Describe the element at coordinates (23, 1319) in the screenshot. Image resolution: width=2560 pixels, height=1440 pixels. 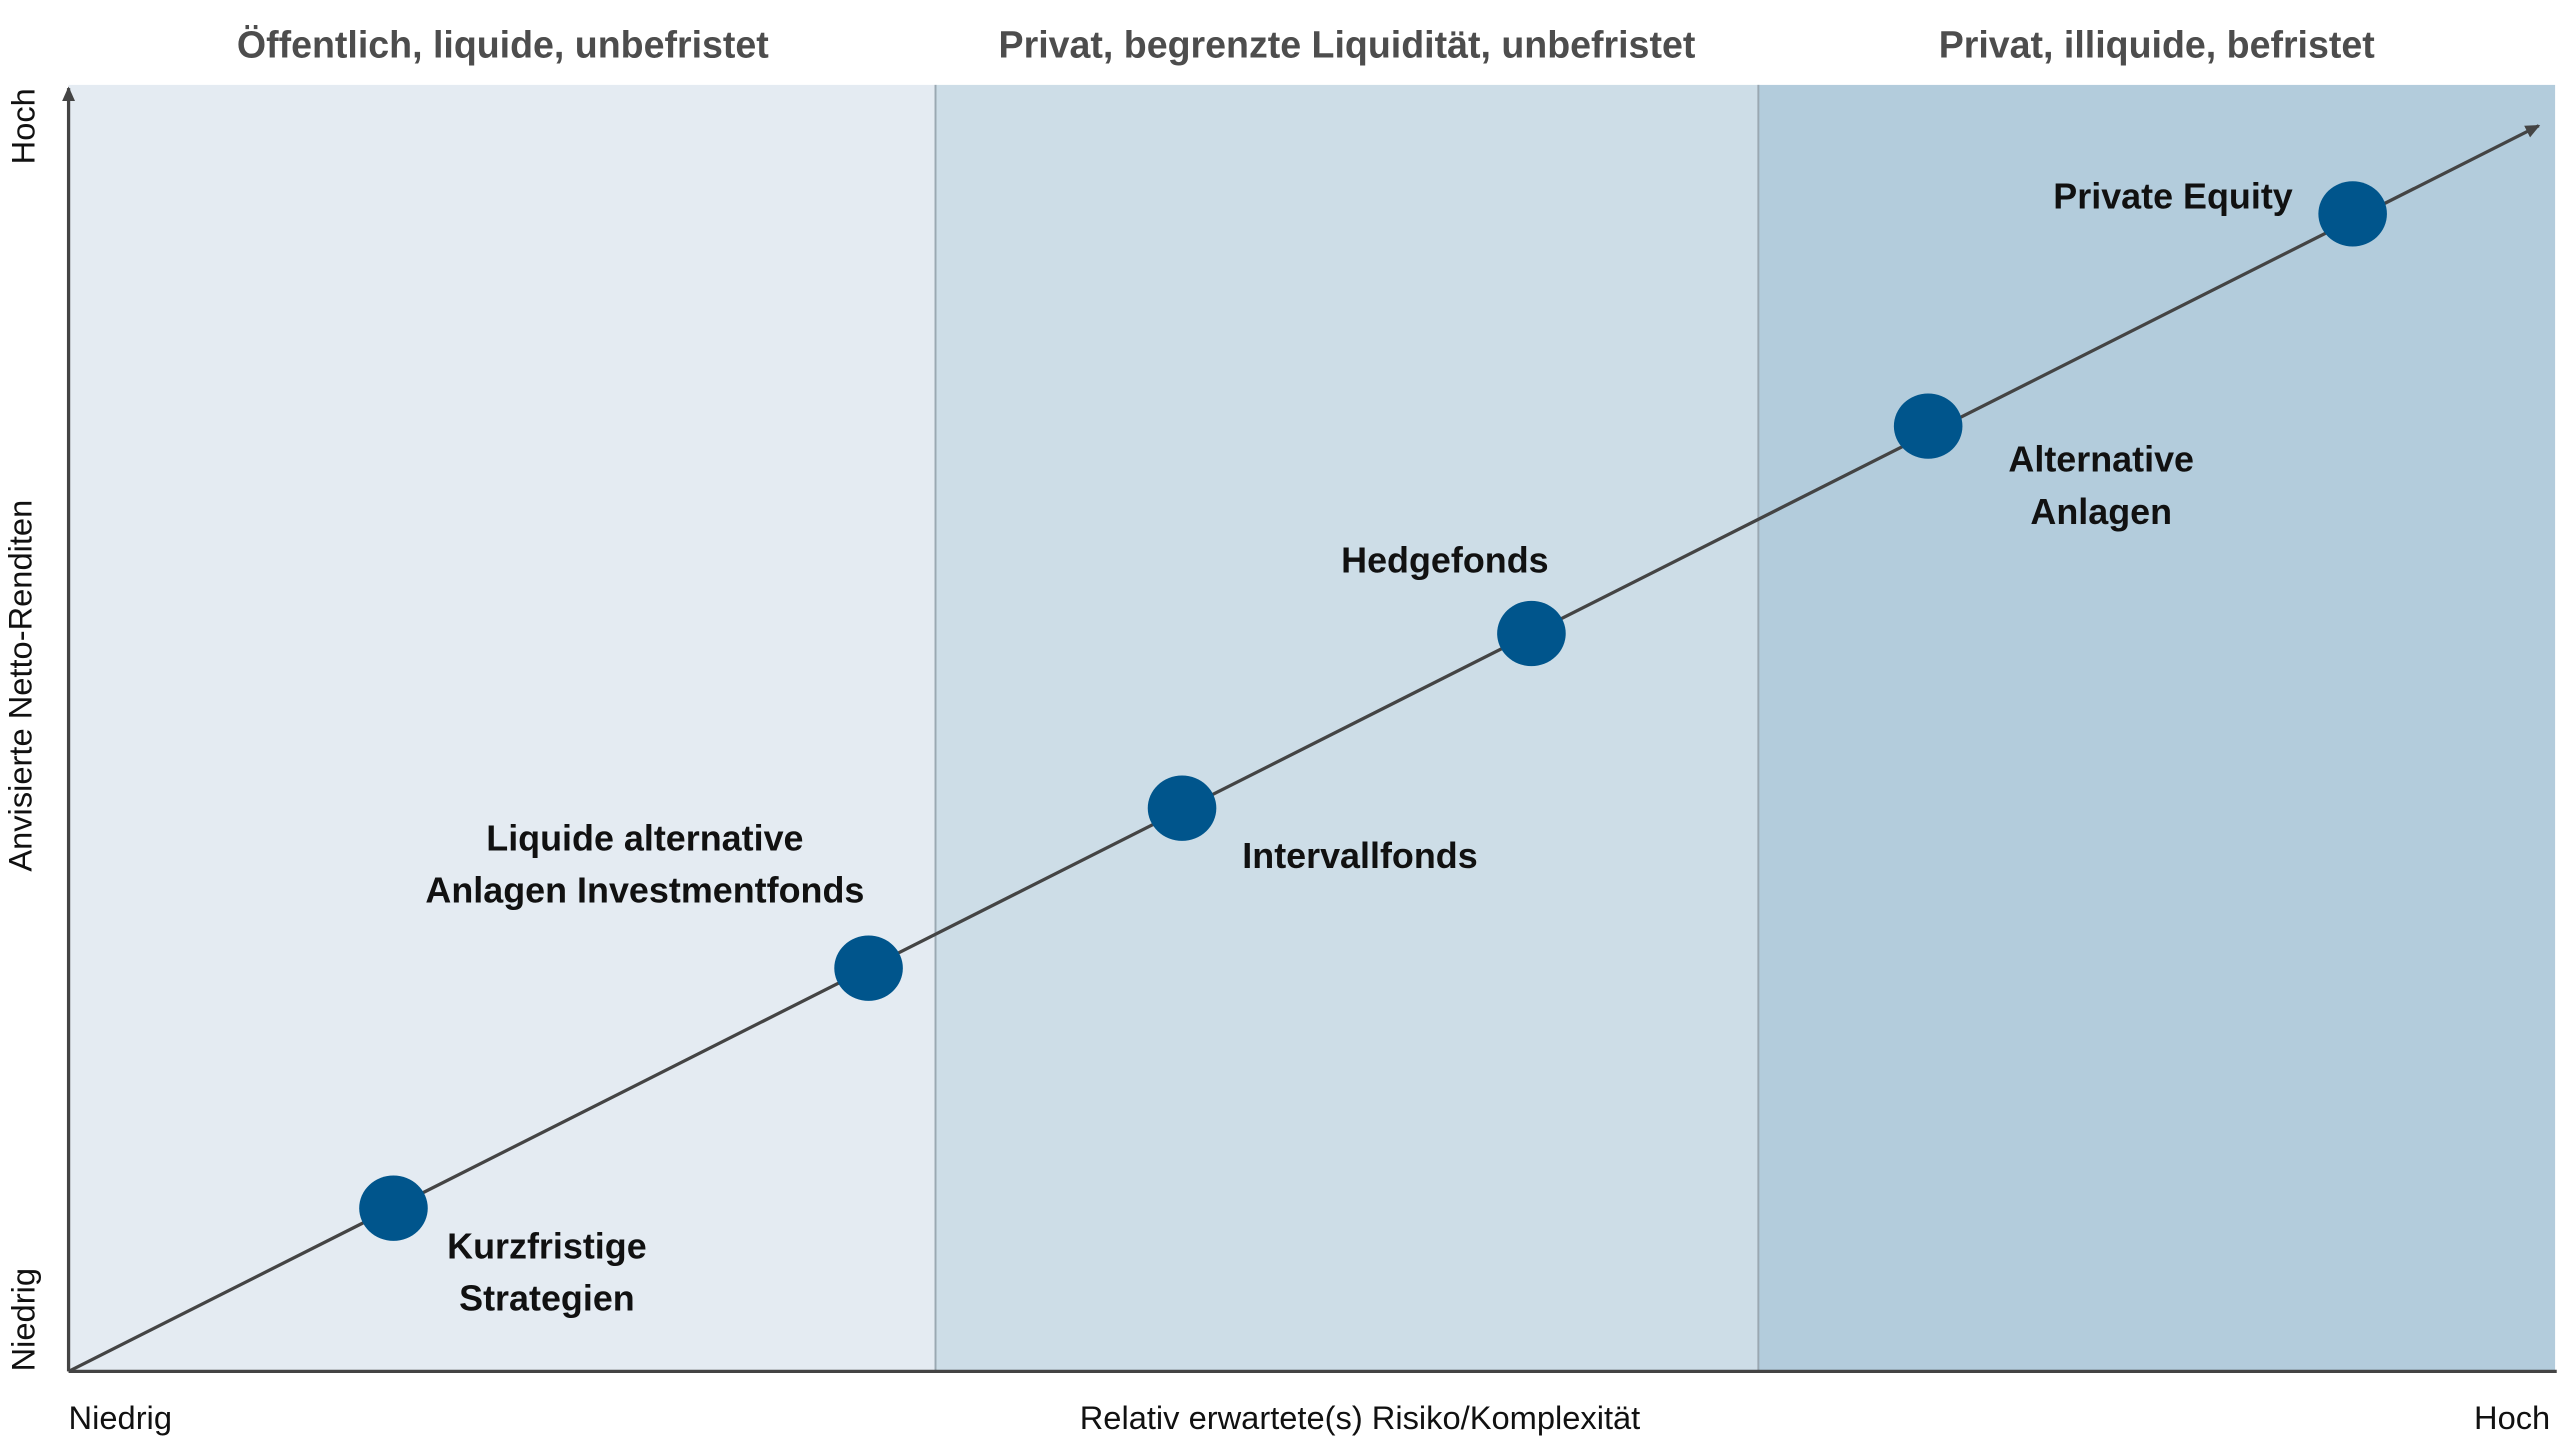
I see `y-axis-low: Niedrig` at that location.